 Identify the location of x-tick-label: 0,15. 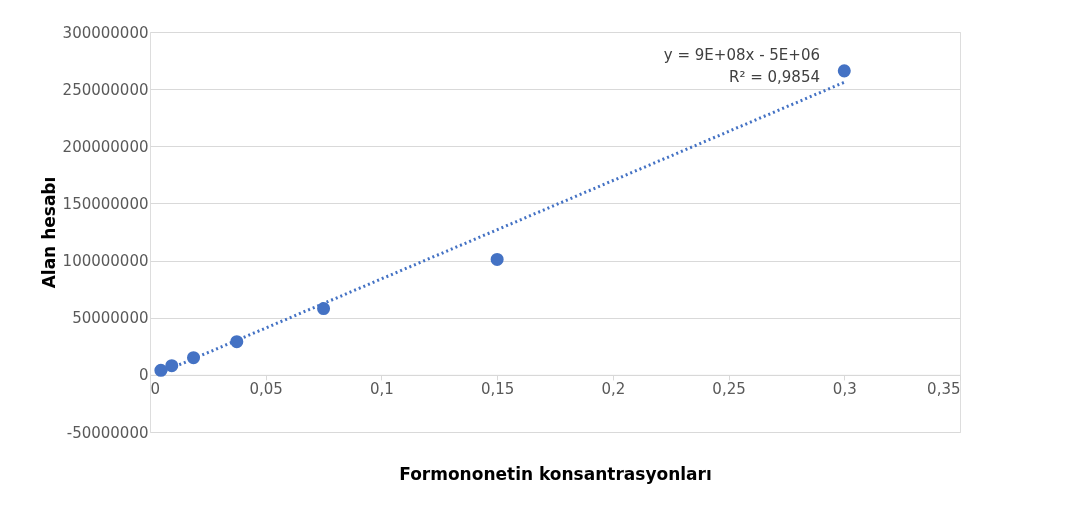
(497, 389).